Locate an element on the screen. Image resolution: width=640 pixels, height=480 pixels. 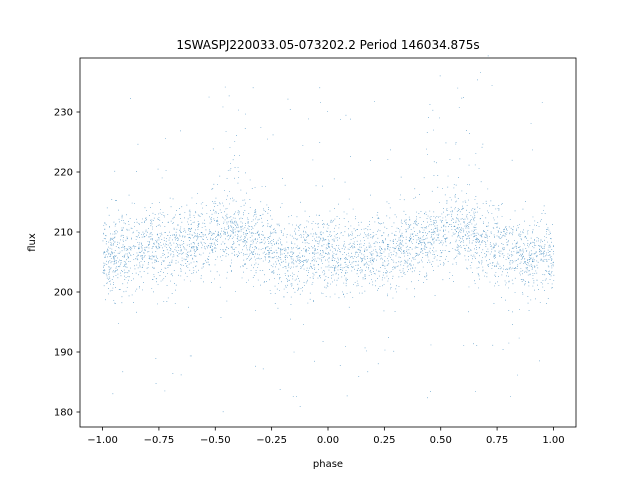
x-tick-label: 1.00 is located at coordinates (553, 440).